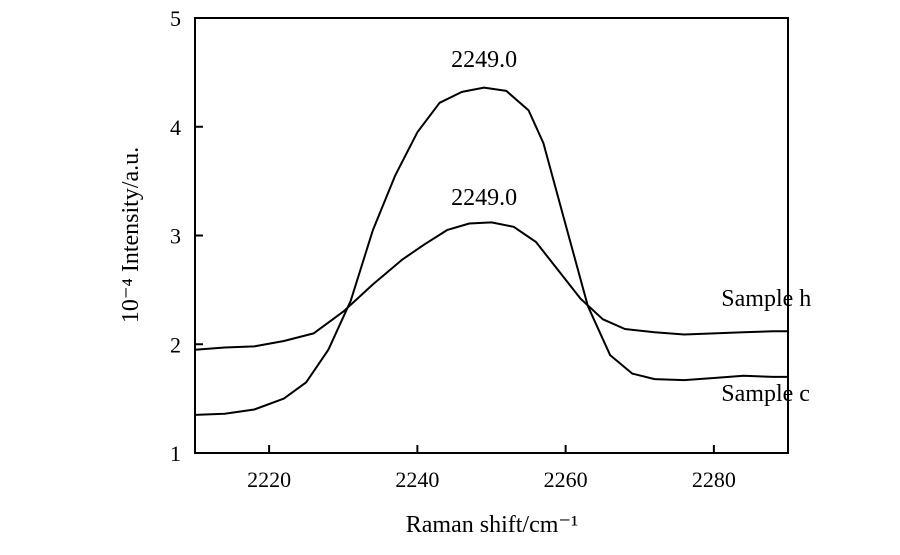 The height and width of the screenshot is (555, 900). I want to click on x-tick-label: 2280, so click(714, 479).